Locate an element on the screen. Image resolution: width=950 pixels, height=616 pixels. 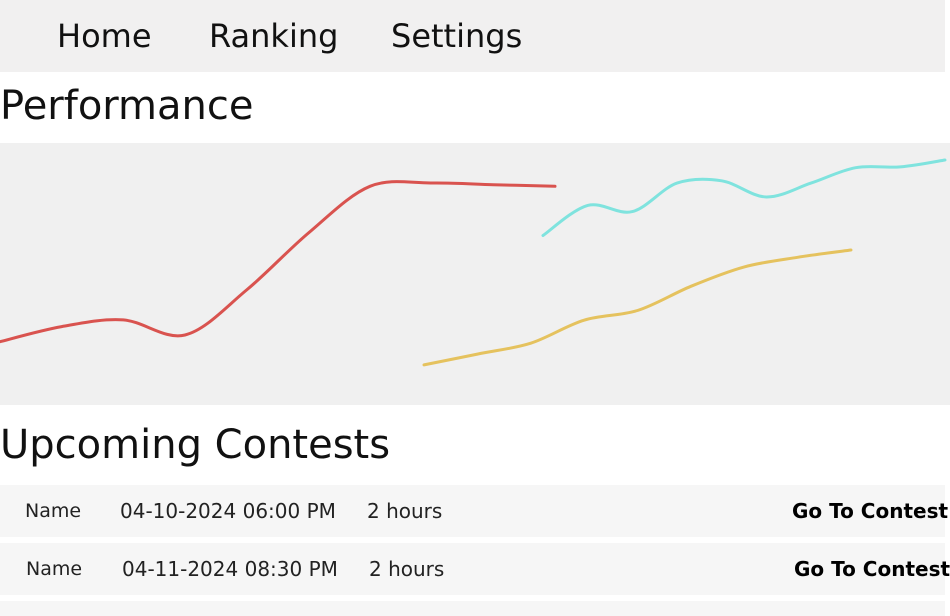
nav-item-home: Home is located at coordinates (104, 36).